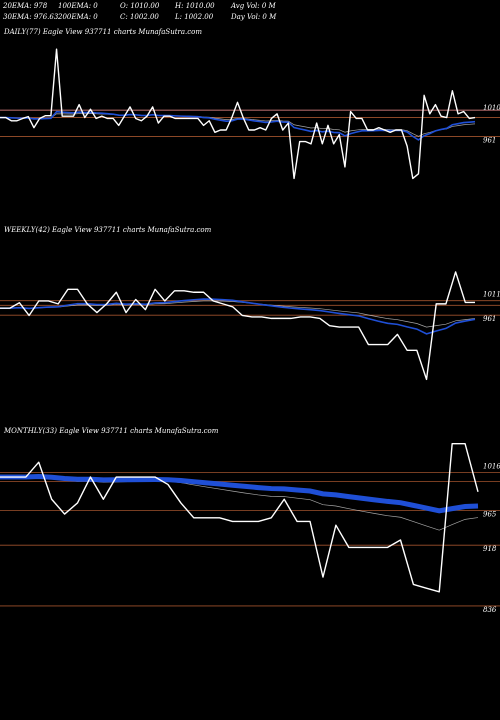  What do you see at coordinates (490, 610) in the screenshot?
I see `price-tick-label: 836` at bounding box center [490, 610].